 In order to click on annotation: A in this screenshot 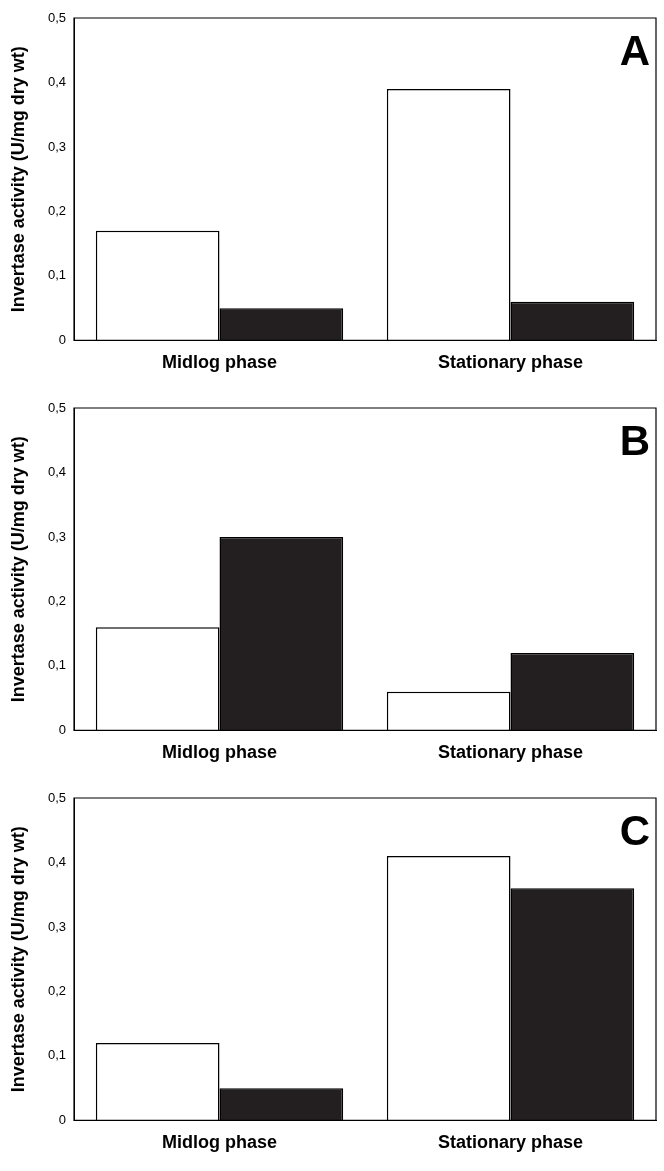, I will do `click(634, 50)`.